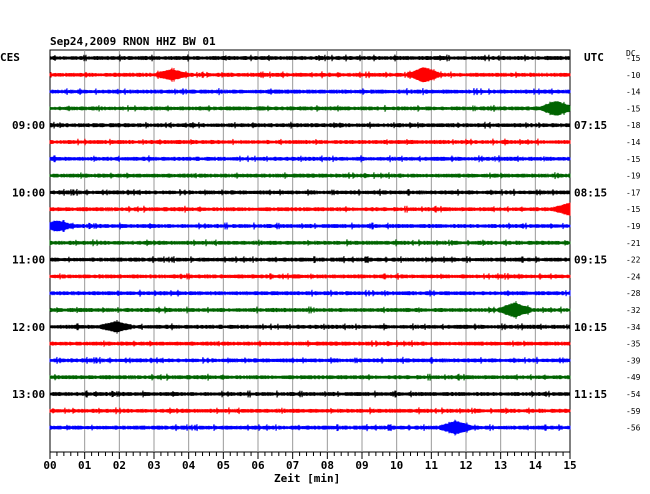 Image resolution: width=650 pixels, height=494 pixels. What do you see at coordinates (633, 75) in the screenshot?
I see `dc-offset-label: -10` at bounding box center [633, 75].